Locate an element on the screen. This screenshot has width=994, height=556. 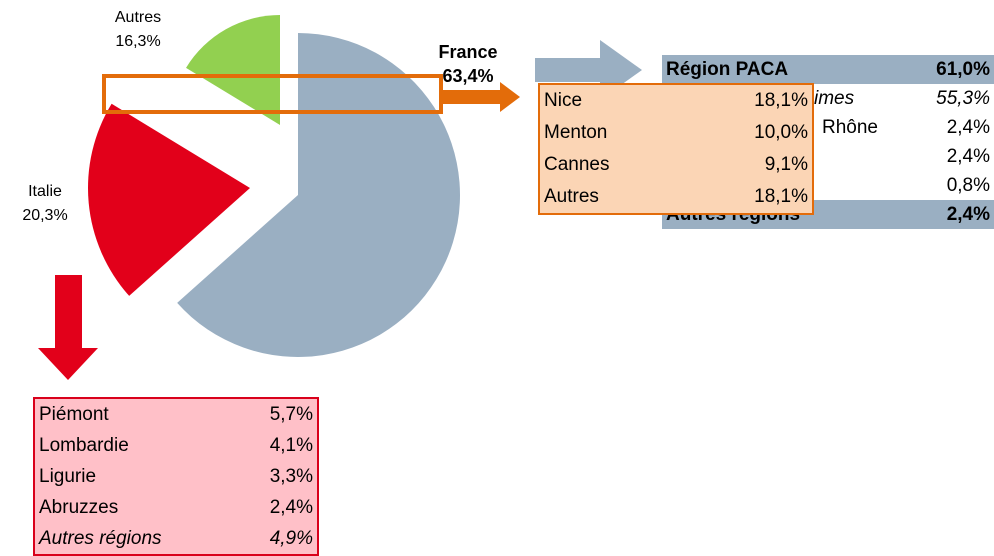
row-value: 9,1% is located at coordinates (786, 164).